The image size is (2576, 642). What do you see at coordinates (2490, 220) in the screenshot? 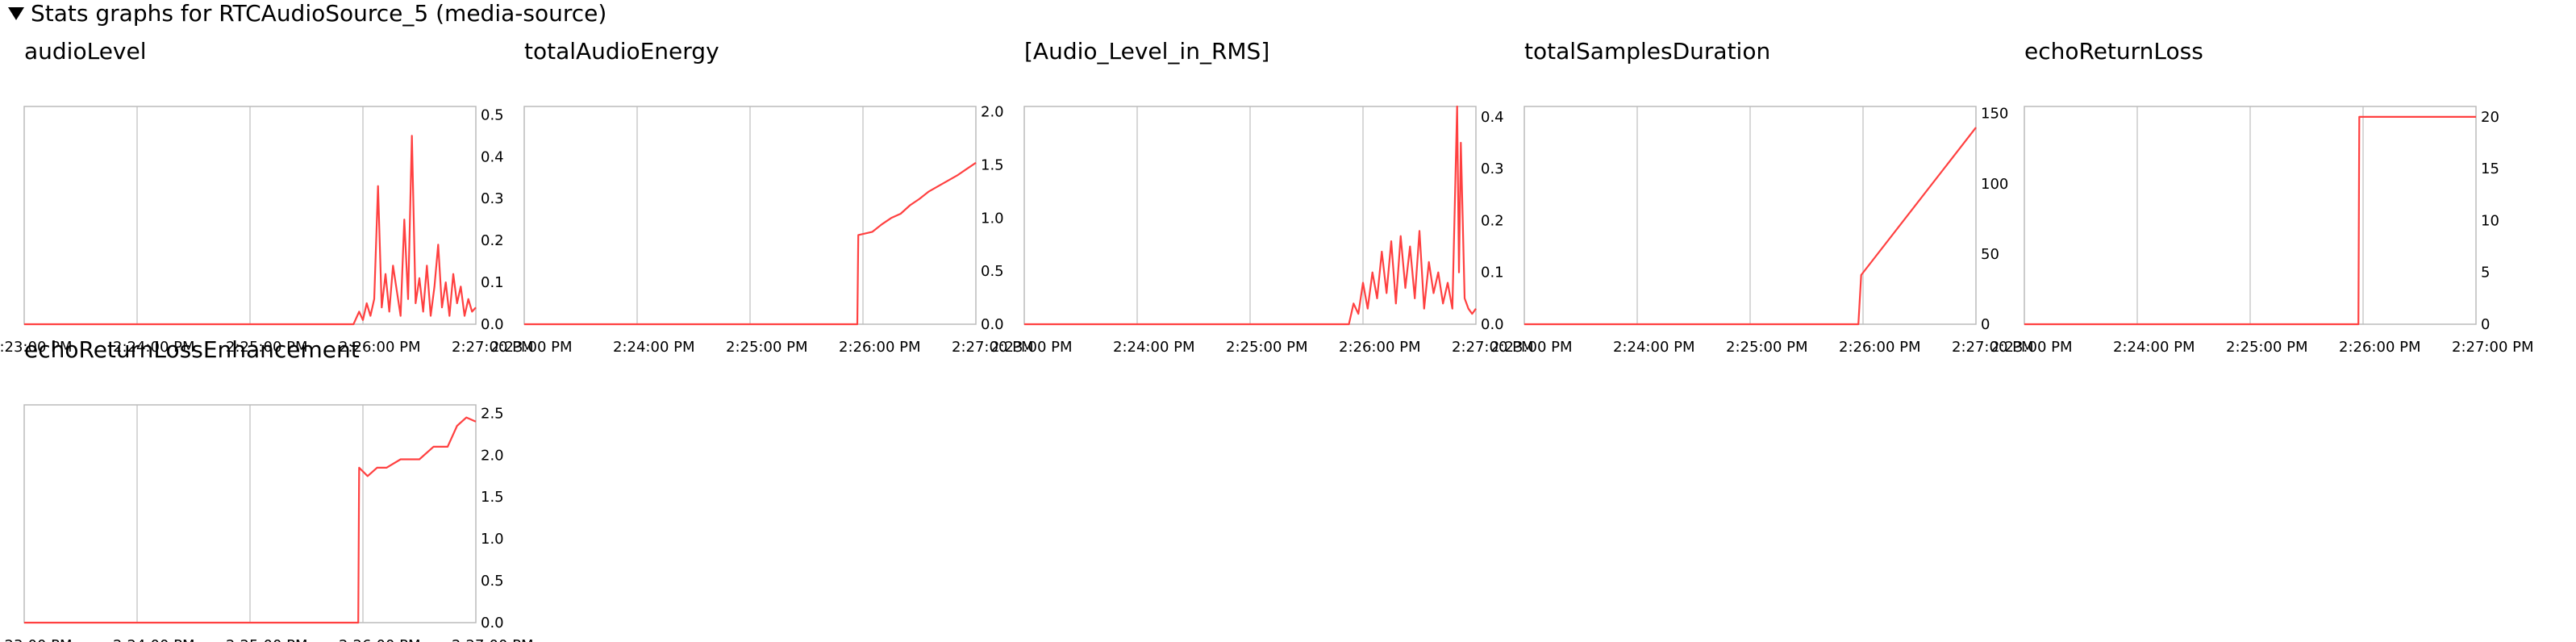
I see `y-tick-label: 10` at bounding box center [2490, 220].